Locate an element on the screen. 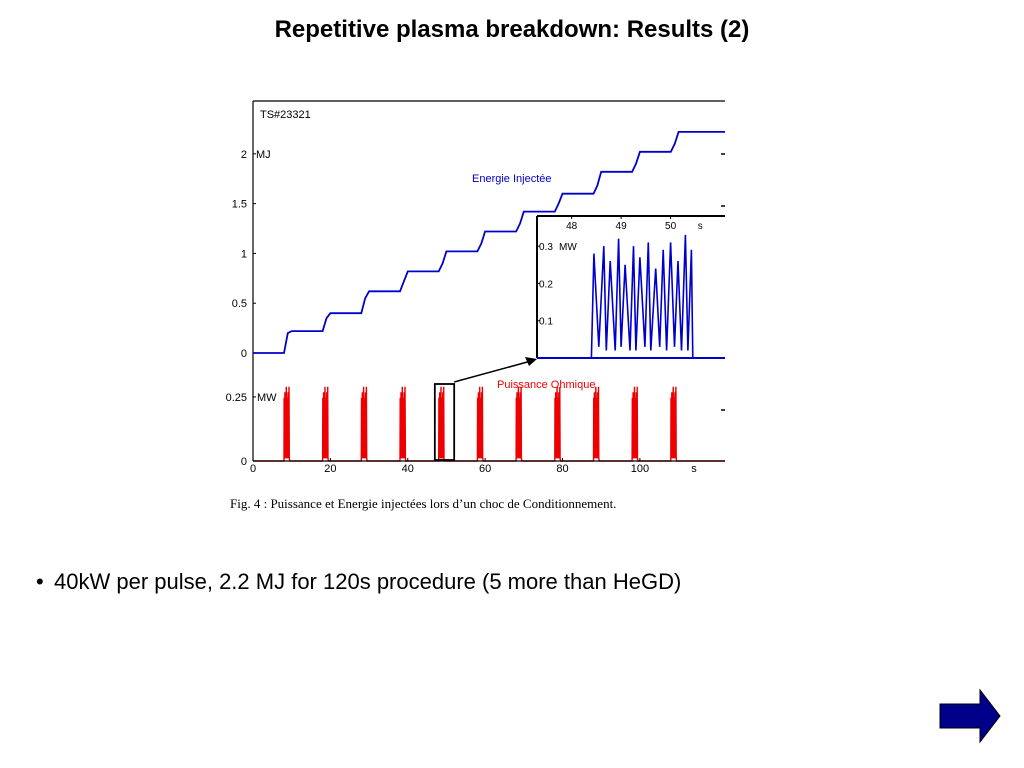  inset-series-line is located at coordinates (631, 296).